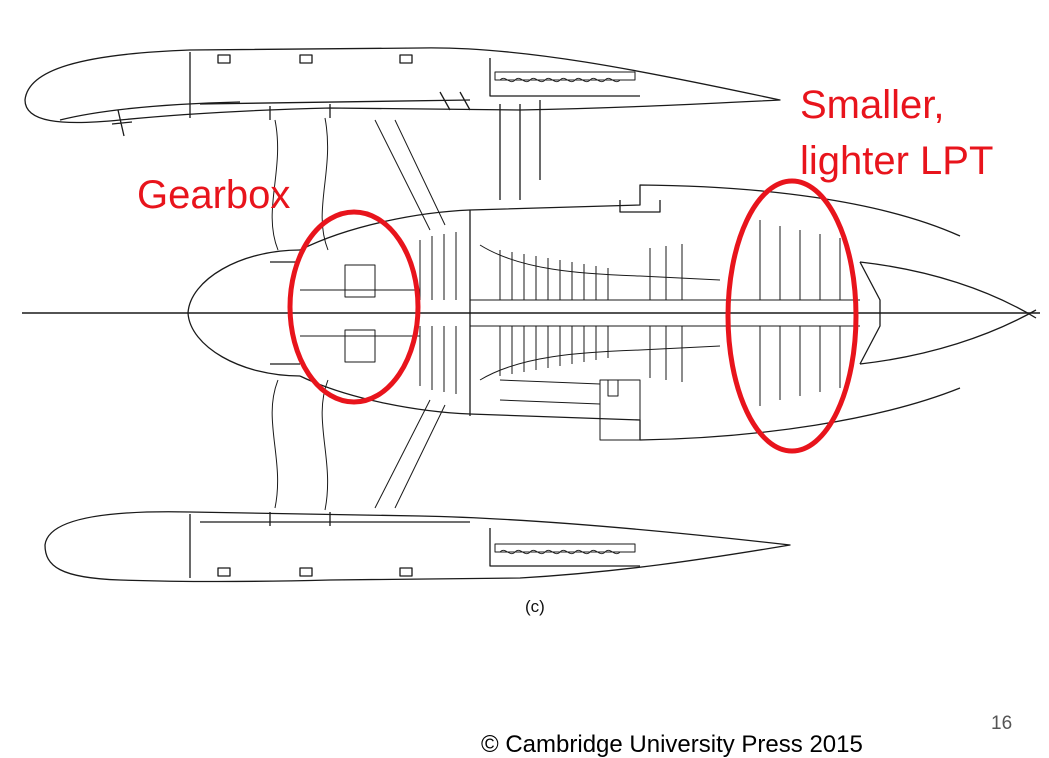 The height and width of the screenshot is (758, 1049). I want to click on figure-caption: (c), so click(535, 606).